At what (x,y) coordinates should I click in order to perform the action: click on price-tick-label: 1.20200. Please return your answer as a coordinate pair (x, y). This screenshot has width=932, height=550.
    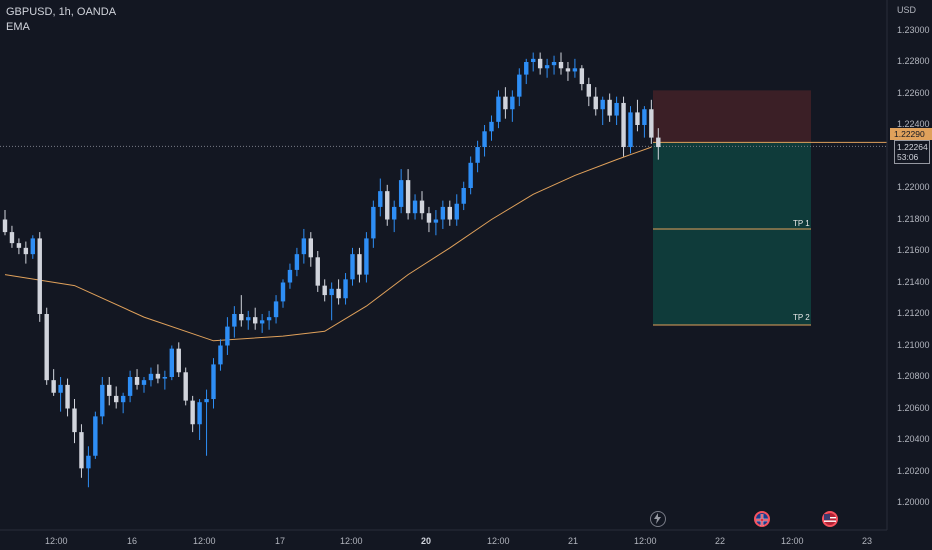
    Looking at the image, I should click on (913, 470).